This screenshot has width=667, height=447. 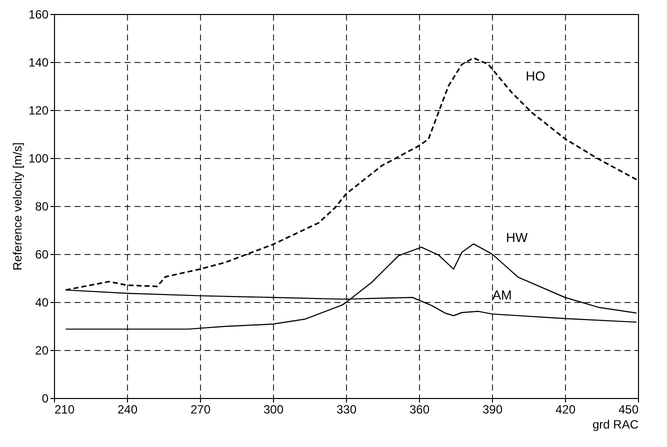 I want to click on y-tick-label: 140, so click(x=38, y=63).